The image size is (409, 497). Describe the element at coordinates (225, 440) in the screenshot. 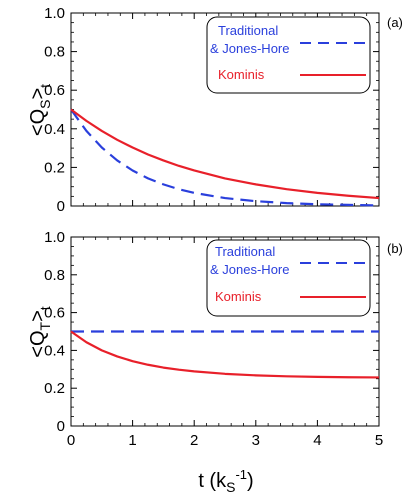

I see `x-tick-labels-b: 0 1 2 3 4 5` at that location.